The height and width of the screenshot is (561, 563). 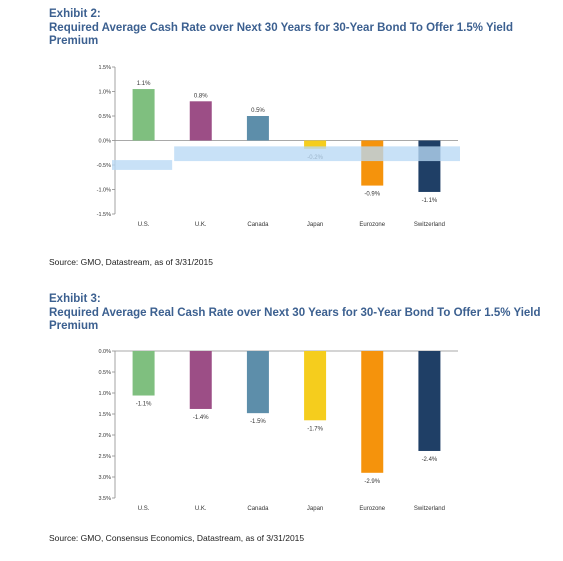 What do you see at coordinates (75, 14) in the screenshot?
I see `exhibit-2-label: Exhibit 2:` at bounding box center [75, 14].